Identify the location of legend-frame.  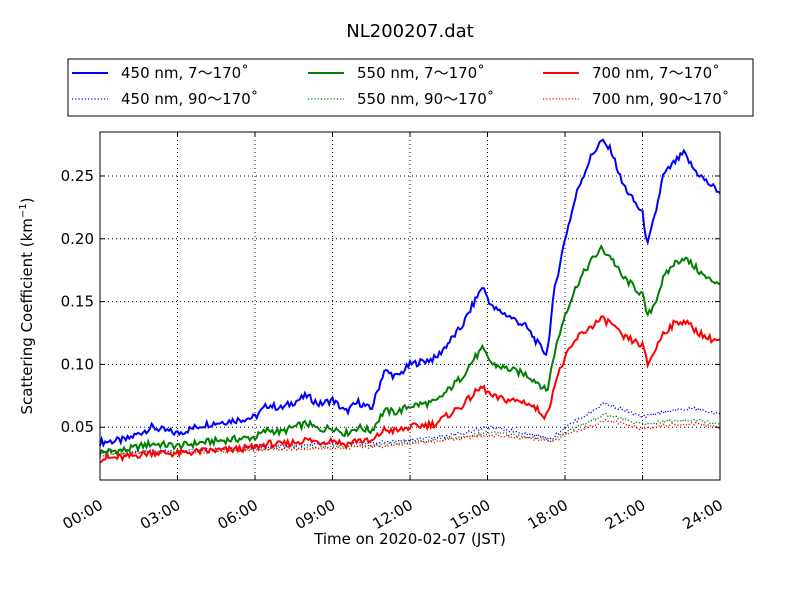
(410, 87).